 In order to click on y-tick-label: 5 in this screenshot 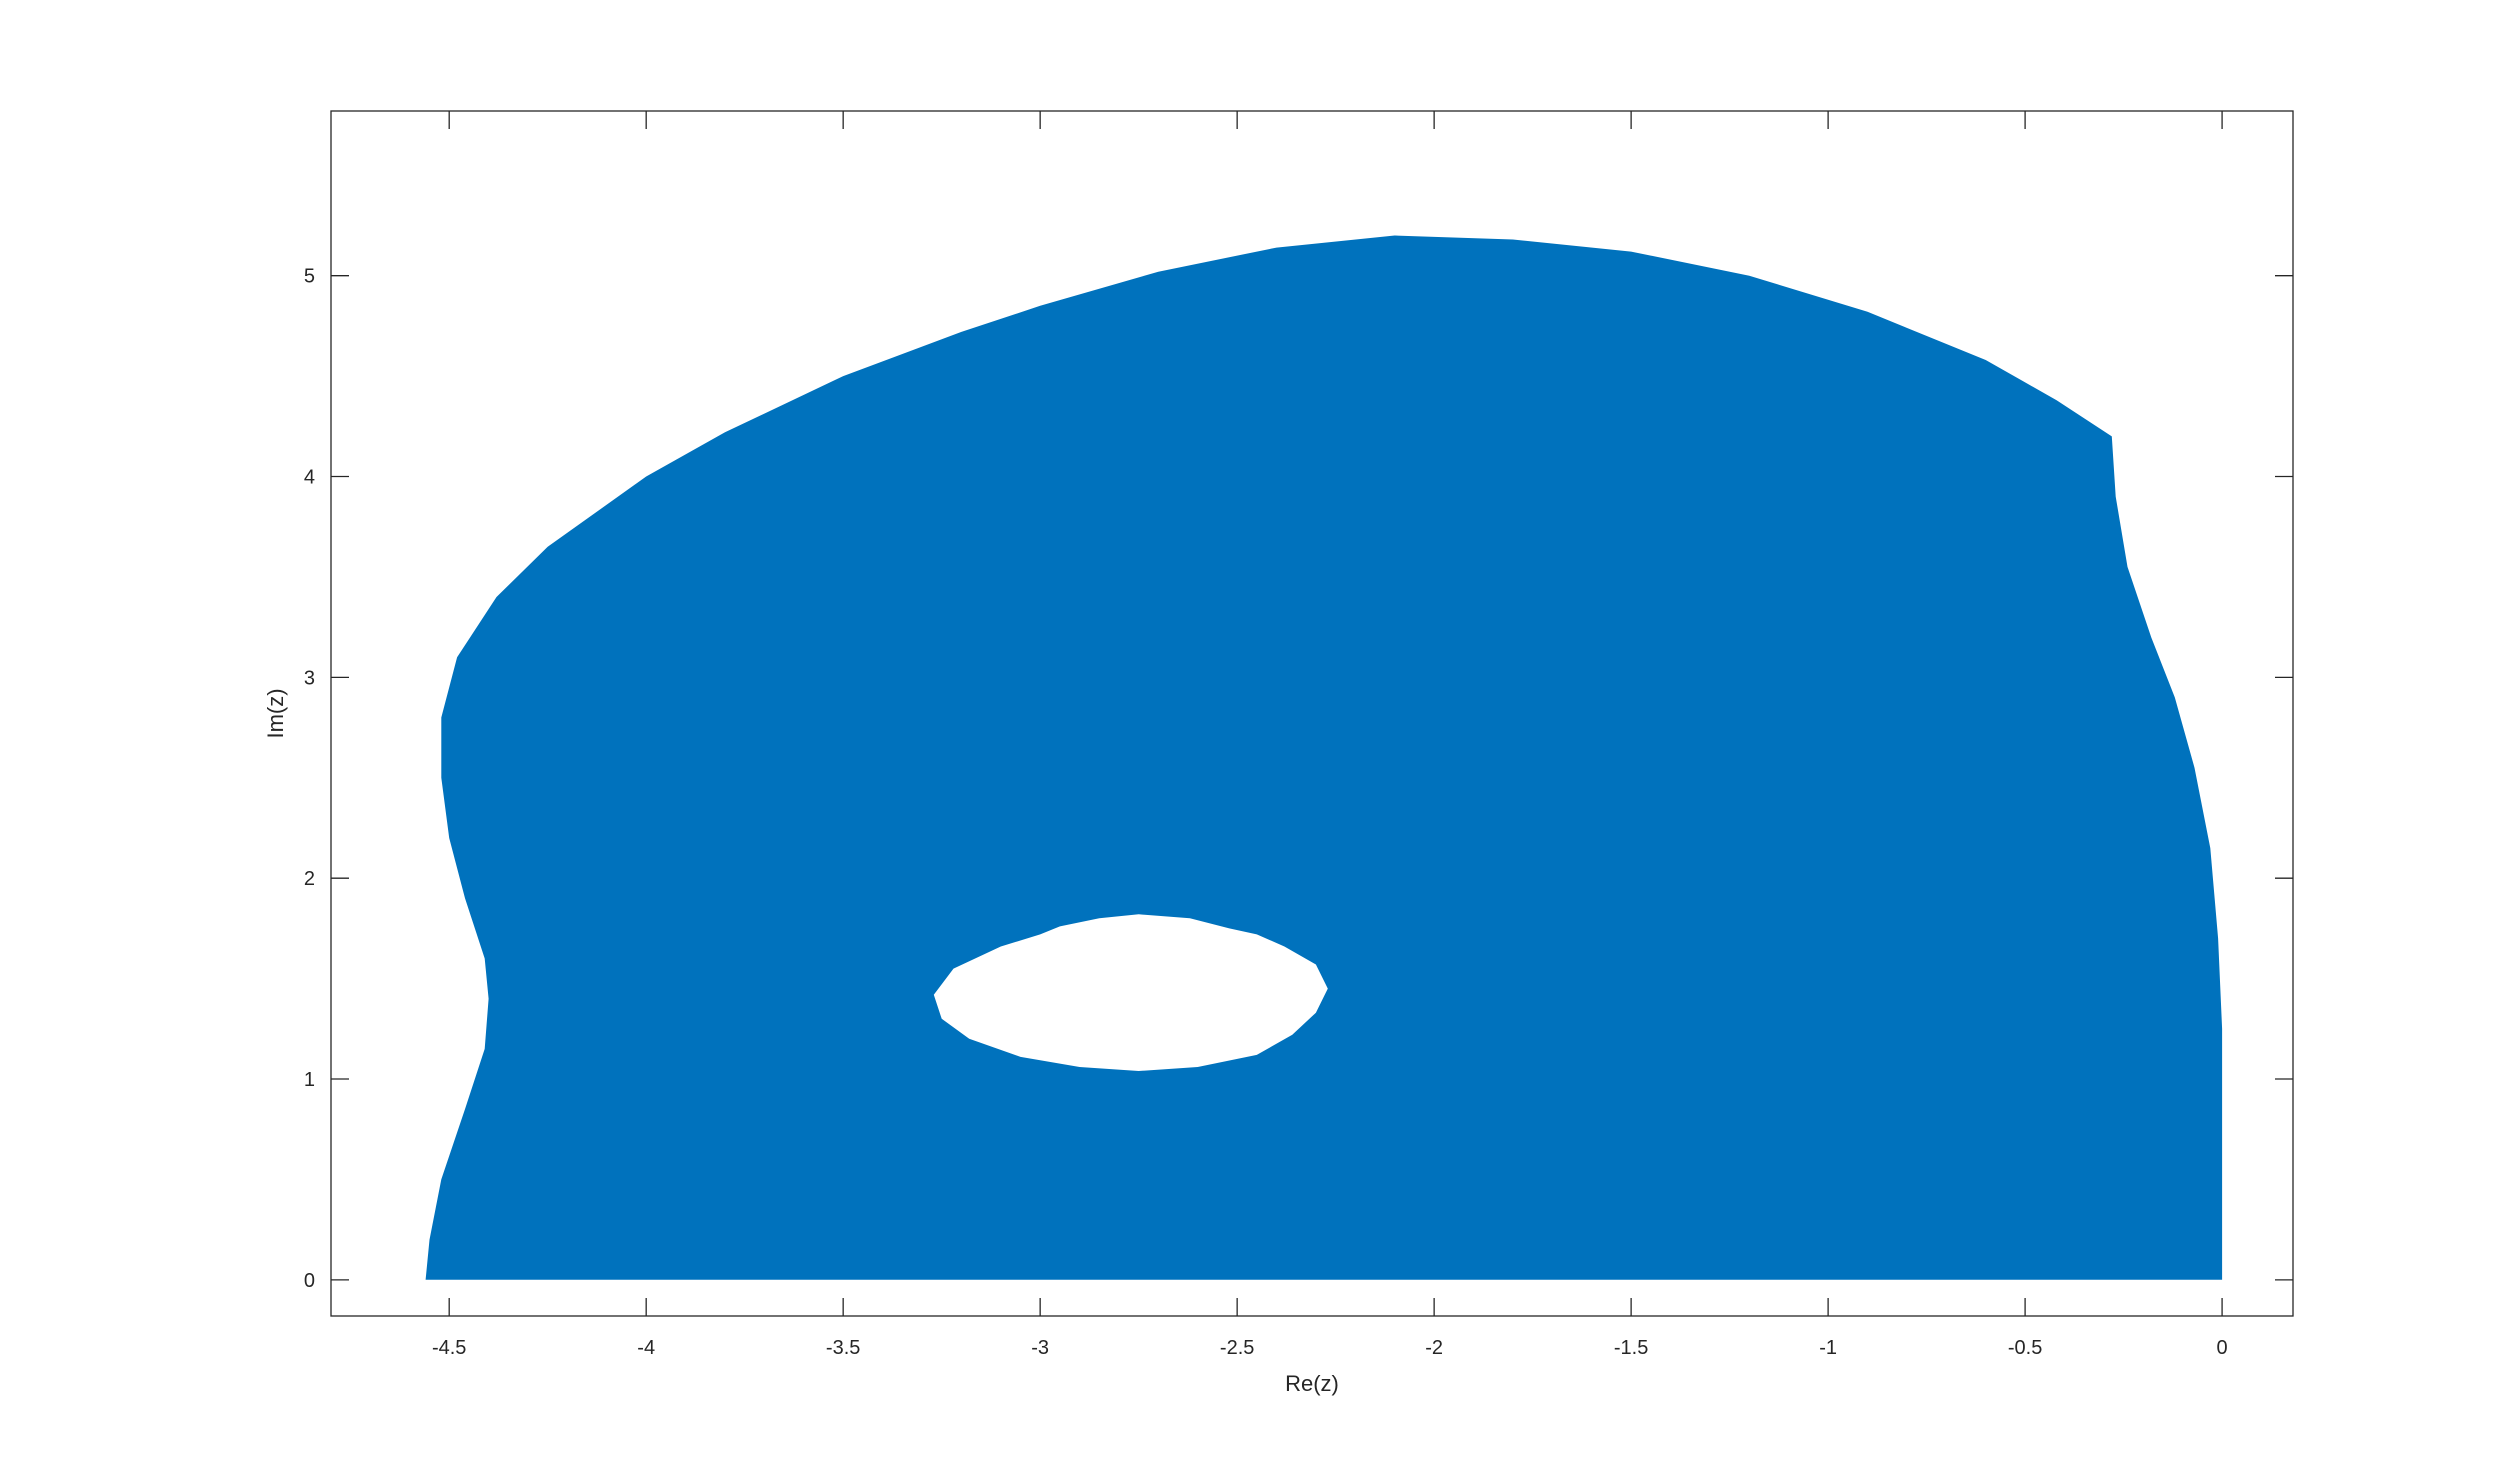, I will do `click(309, 277)`.